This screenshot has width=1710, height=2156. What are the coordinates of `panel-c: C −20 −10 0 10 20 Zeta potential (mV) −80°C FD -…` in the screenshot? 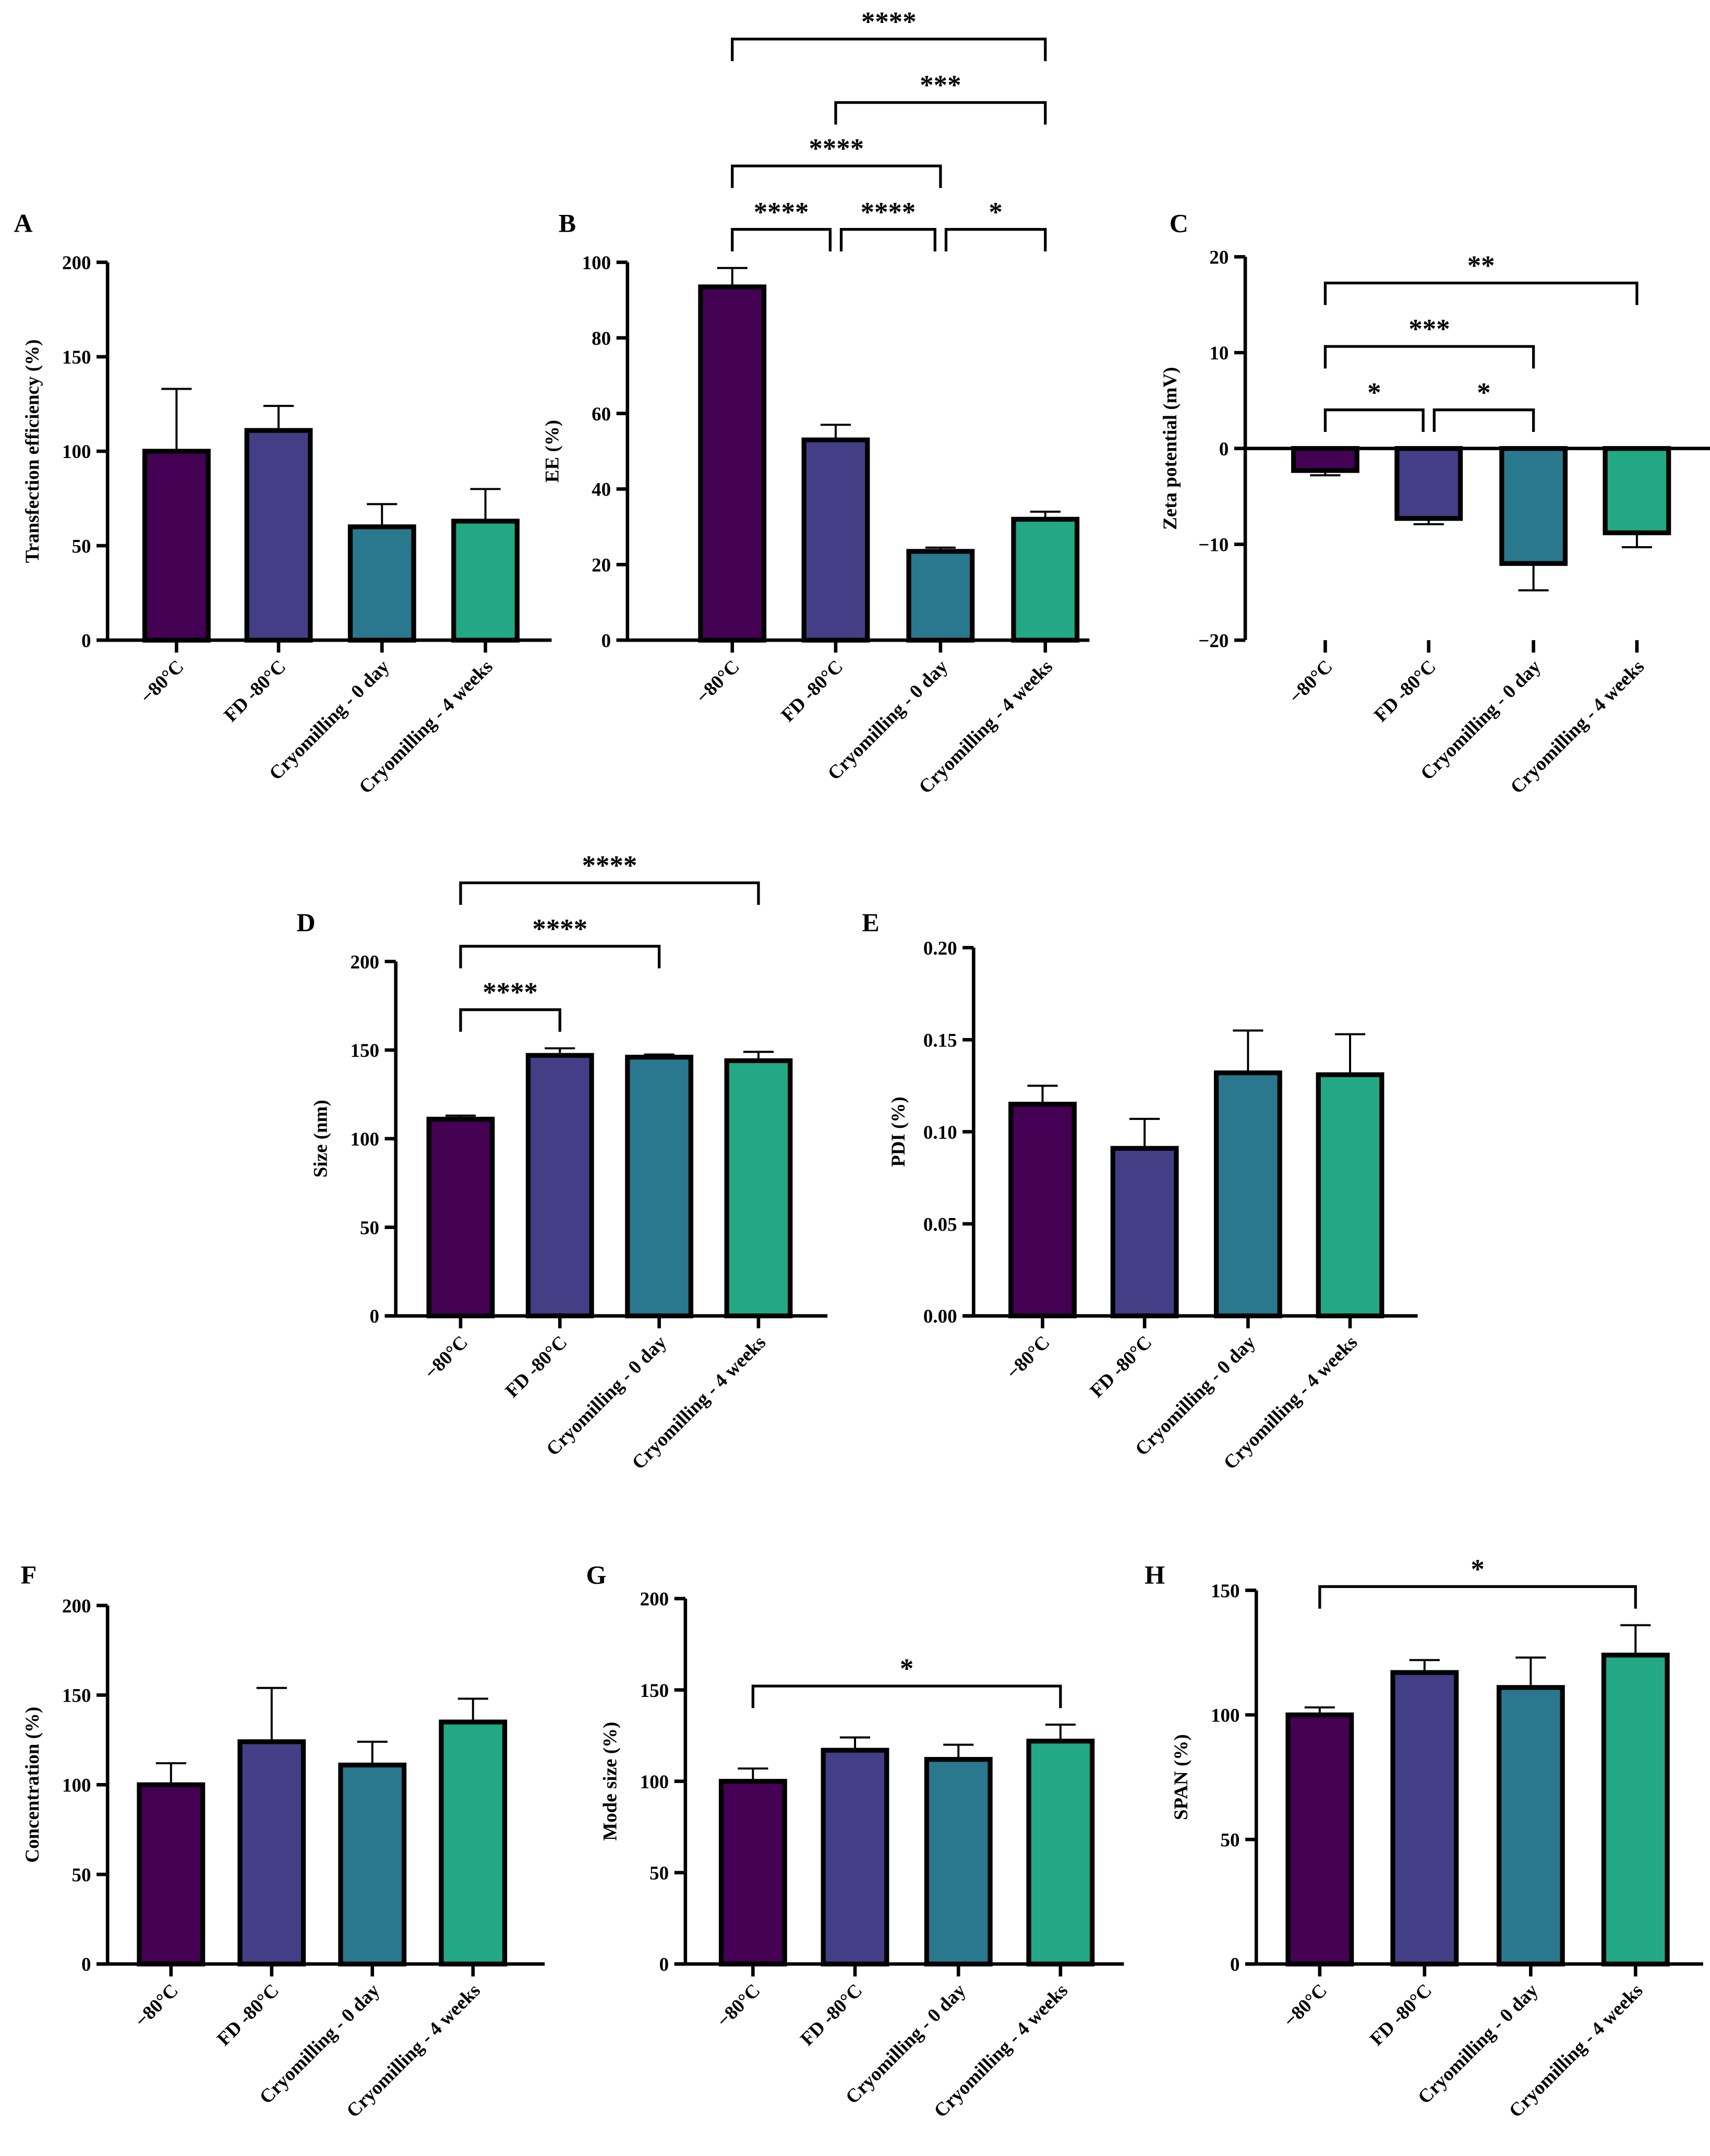 It's located at (1435, 504).